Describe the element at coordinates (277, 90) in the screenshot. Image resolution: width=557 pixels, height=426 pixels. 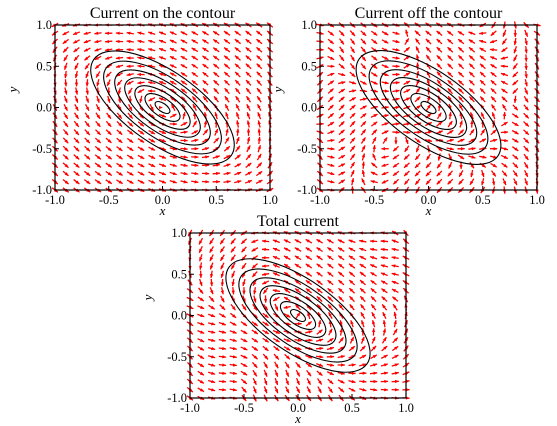
I see `y-axis-label: y` at that location.